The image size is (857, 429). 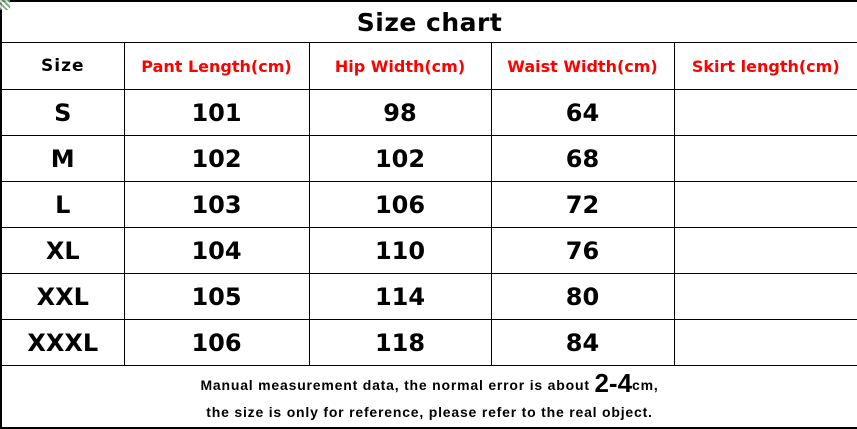 What do you see at coordinates (216, 296) in the screenshot?
I see `pant-length-cell: 105` at bounding box center [216, 296].